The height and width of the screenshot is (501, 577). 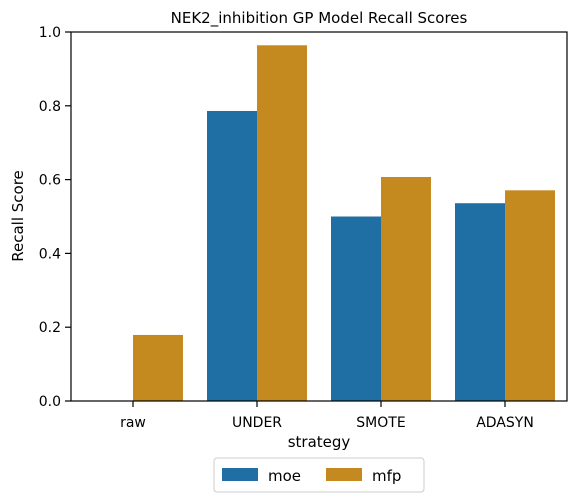 What do you see at coordinates (480, 302) in the screenshot?
I see `bar-moe-adasyn` at bounding box center [480, 302].